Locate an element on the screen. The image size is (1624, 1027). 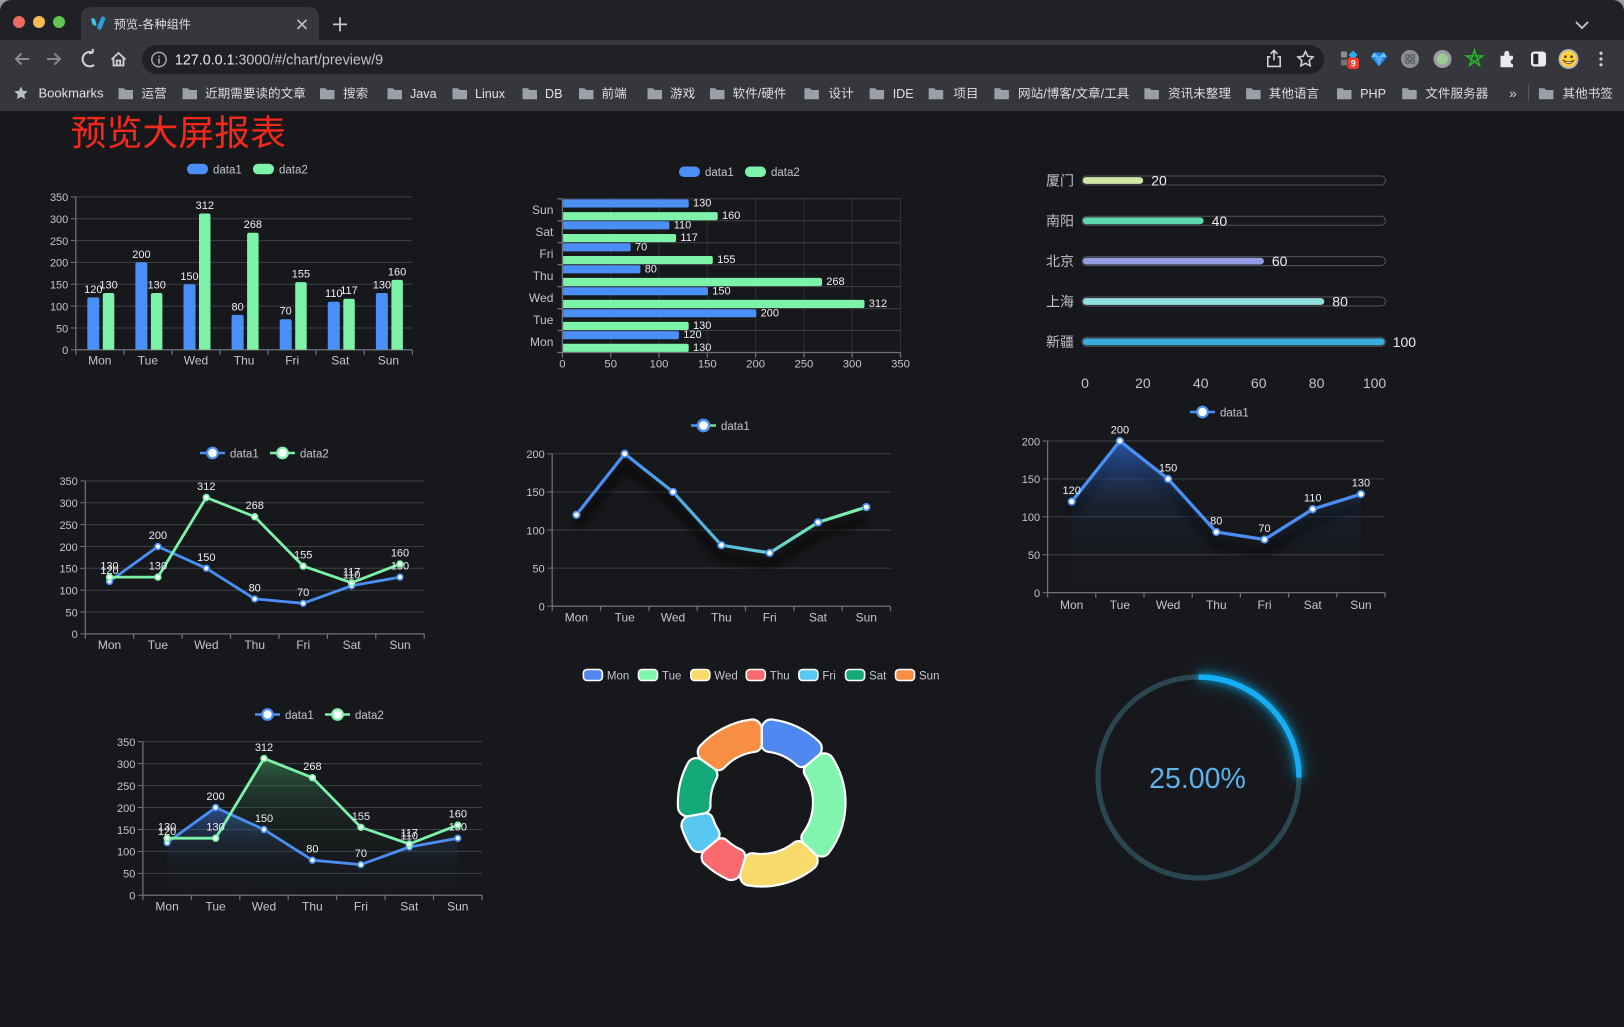
svg-text: 9 is located at coordinates (1353, 64).